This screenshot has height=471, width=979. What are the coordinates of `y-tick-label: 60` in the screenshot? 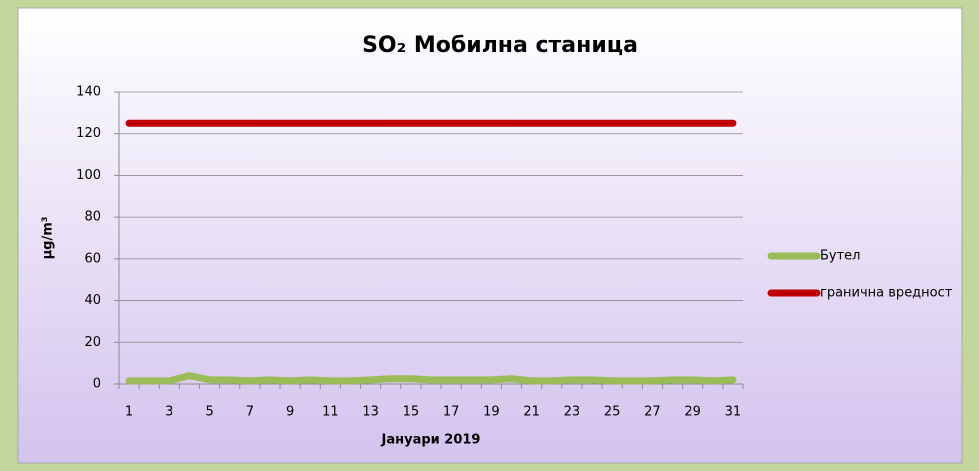 It's located at (92, 258).